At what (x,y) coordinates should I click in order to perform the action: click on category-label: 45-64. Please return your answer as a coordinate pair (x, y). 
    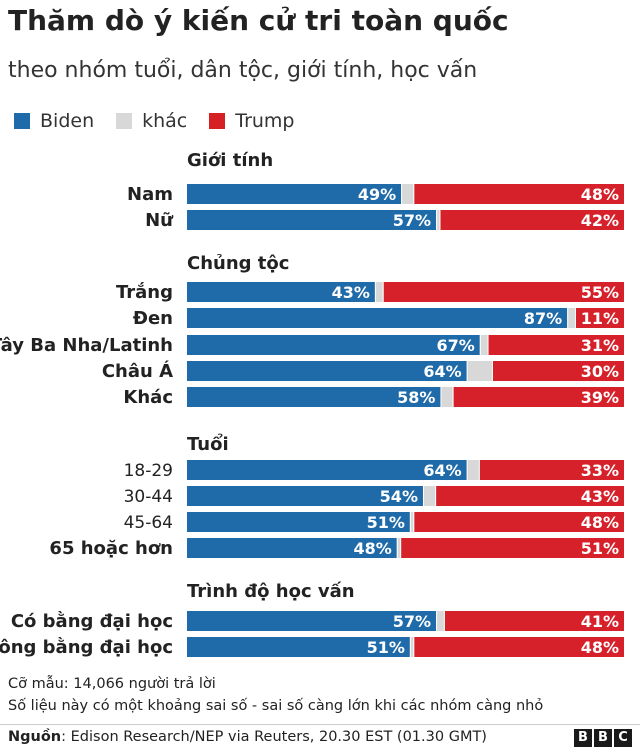
    Looking at the image, I should click on (148, 523).